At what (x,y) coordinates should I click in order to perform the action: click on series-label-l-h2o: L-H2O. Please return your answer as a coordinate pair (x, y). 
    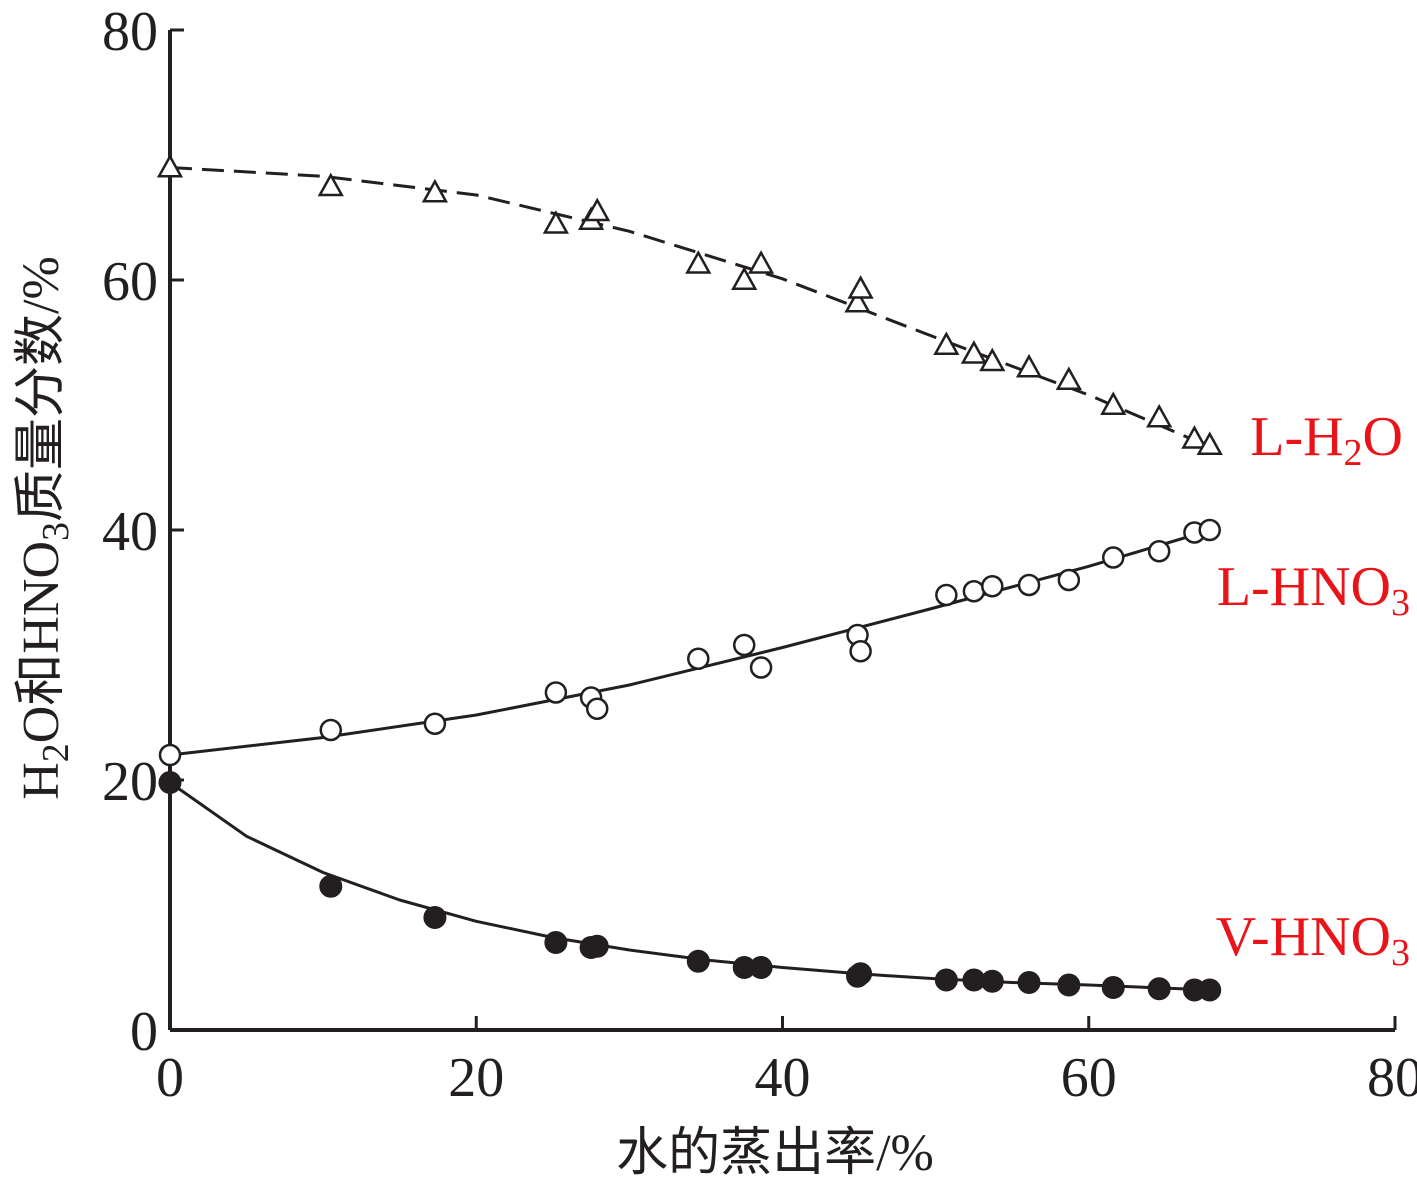
    Looking at the image, I should click on (1326, 440).